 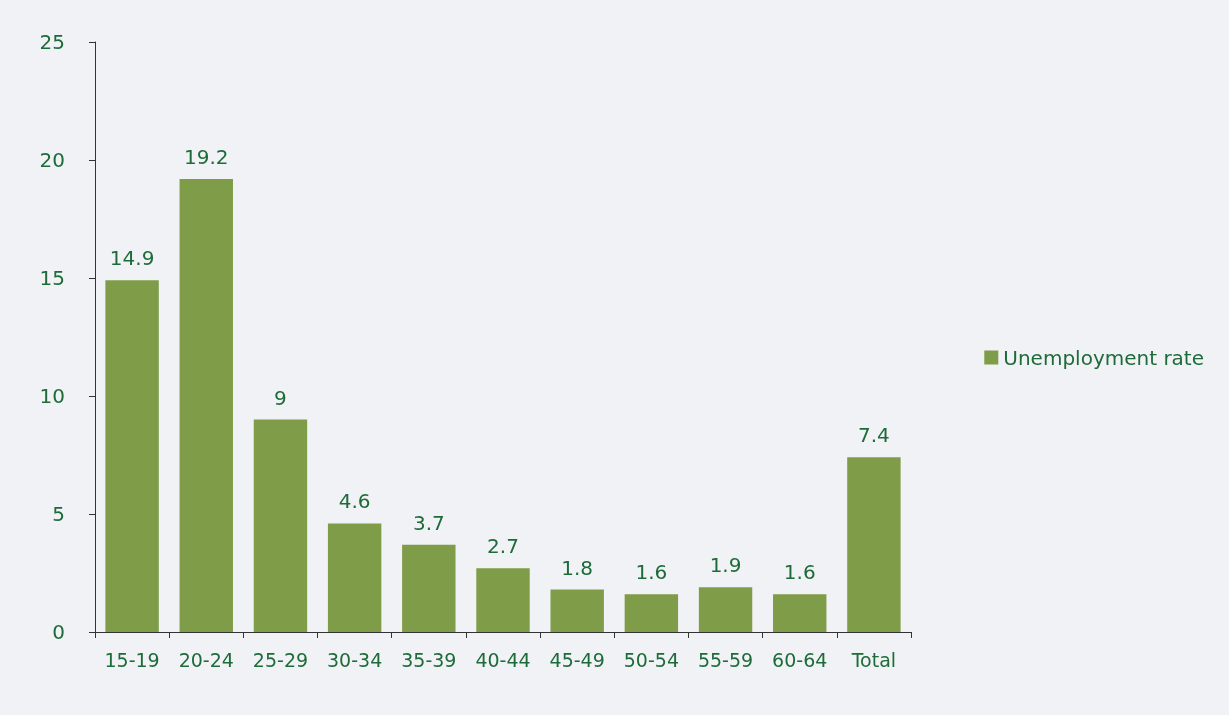 What do you see at coordinates (58, 632) in the screenshot?
I see `y-tick-label: 0` at bounding box center [58, 632].